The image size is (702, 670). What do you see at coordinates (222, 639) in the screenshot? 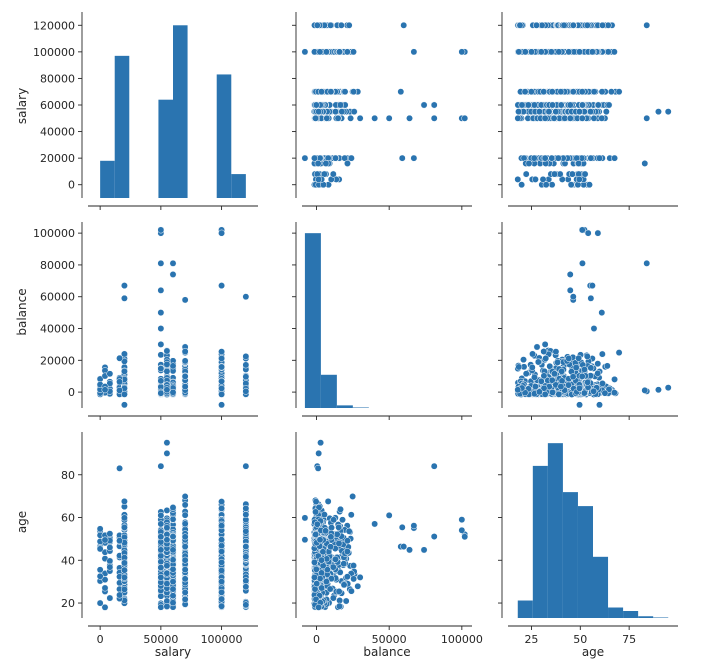
I see `x-tick-label: 100000` at bounding box center [222, 639].